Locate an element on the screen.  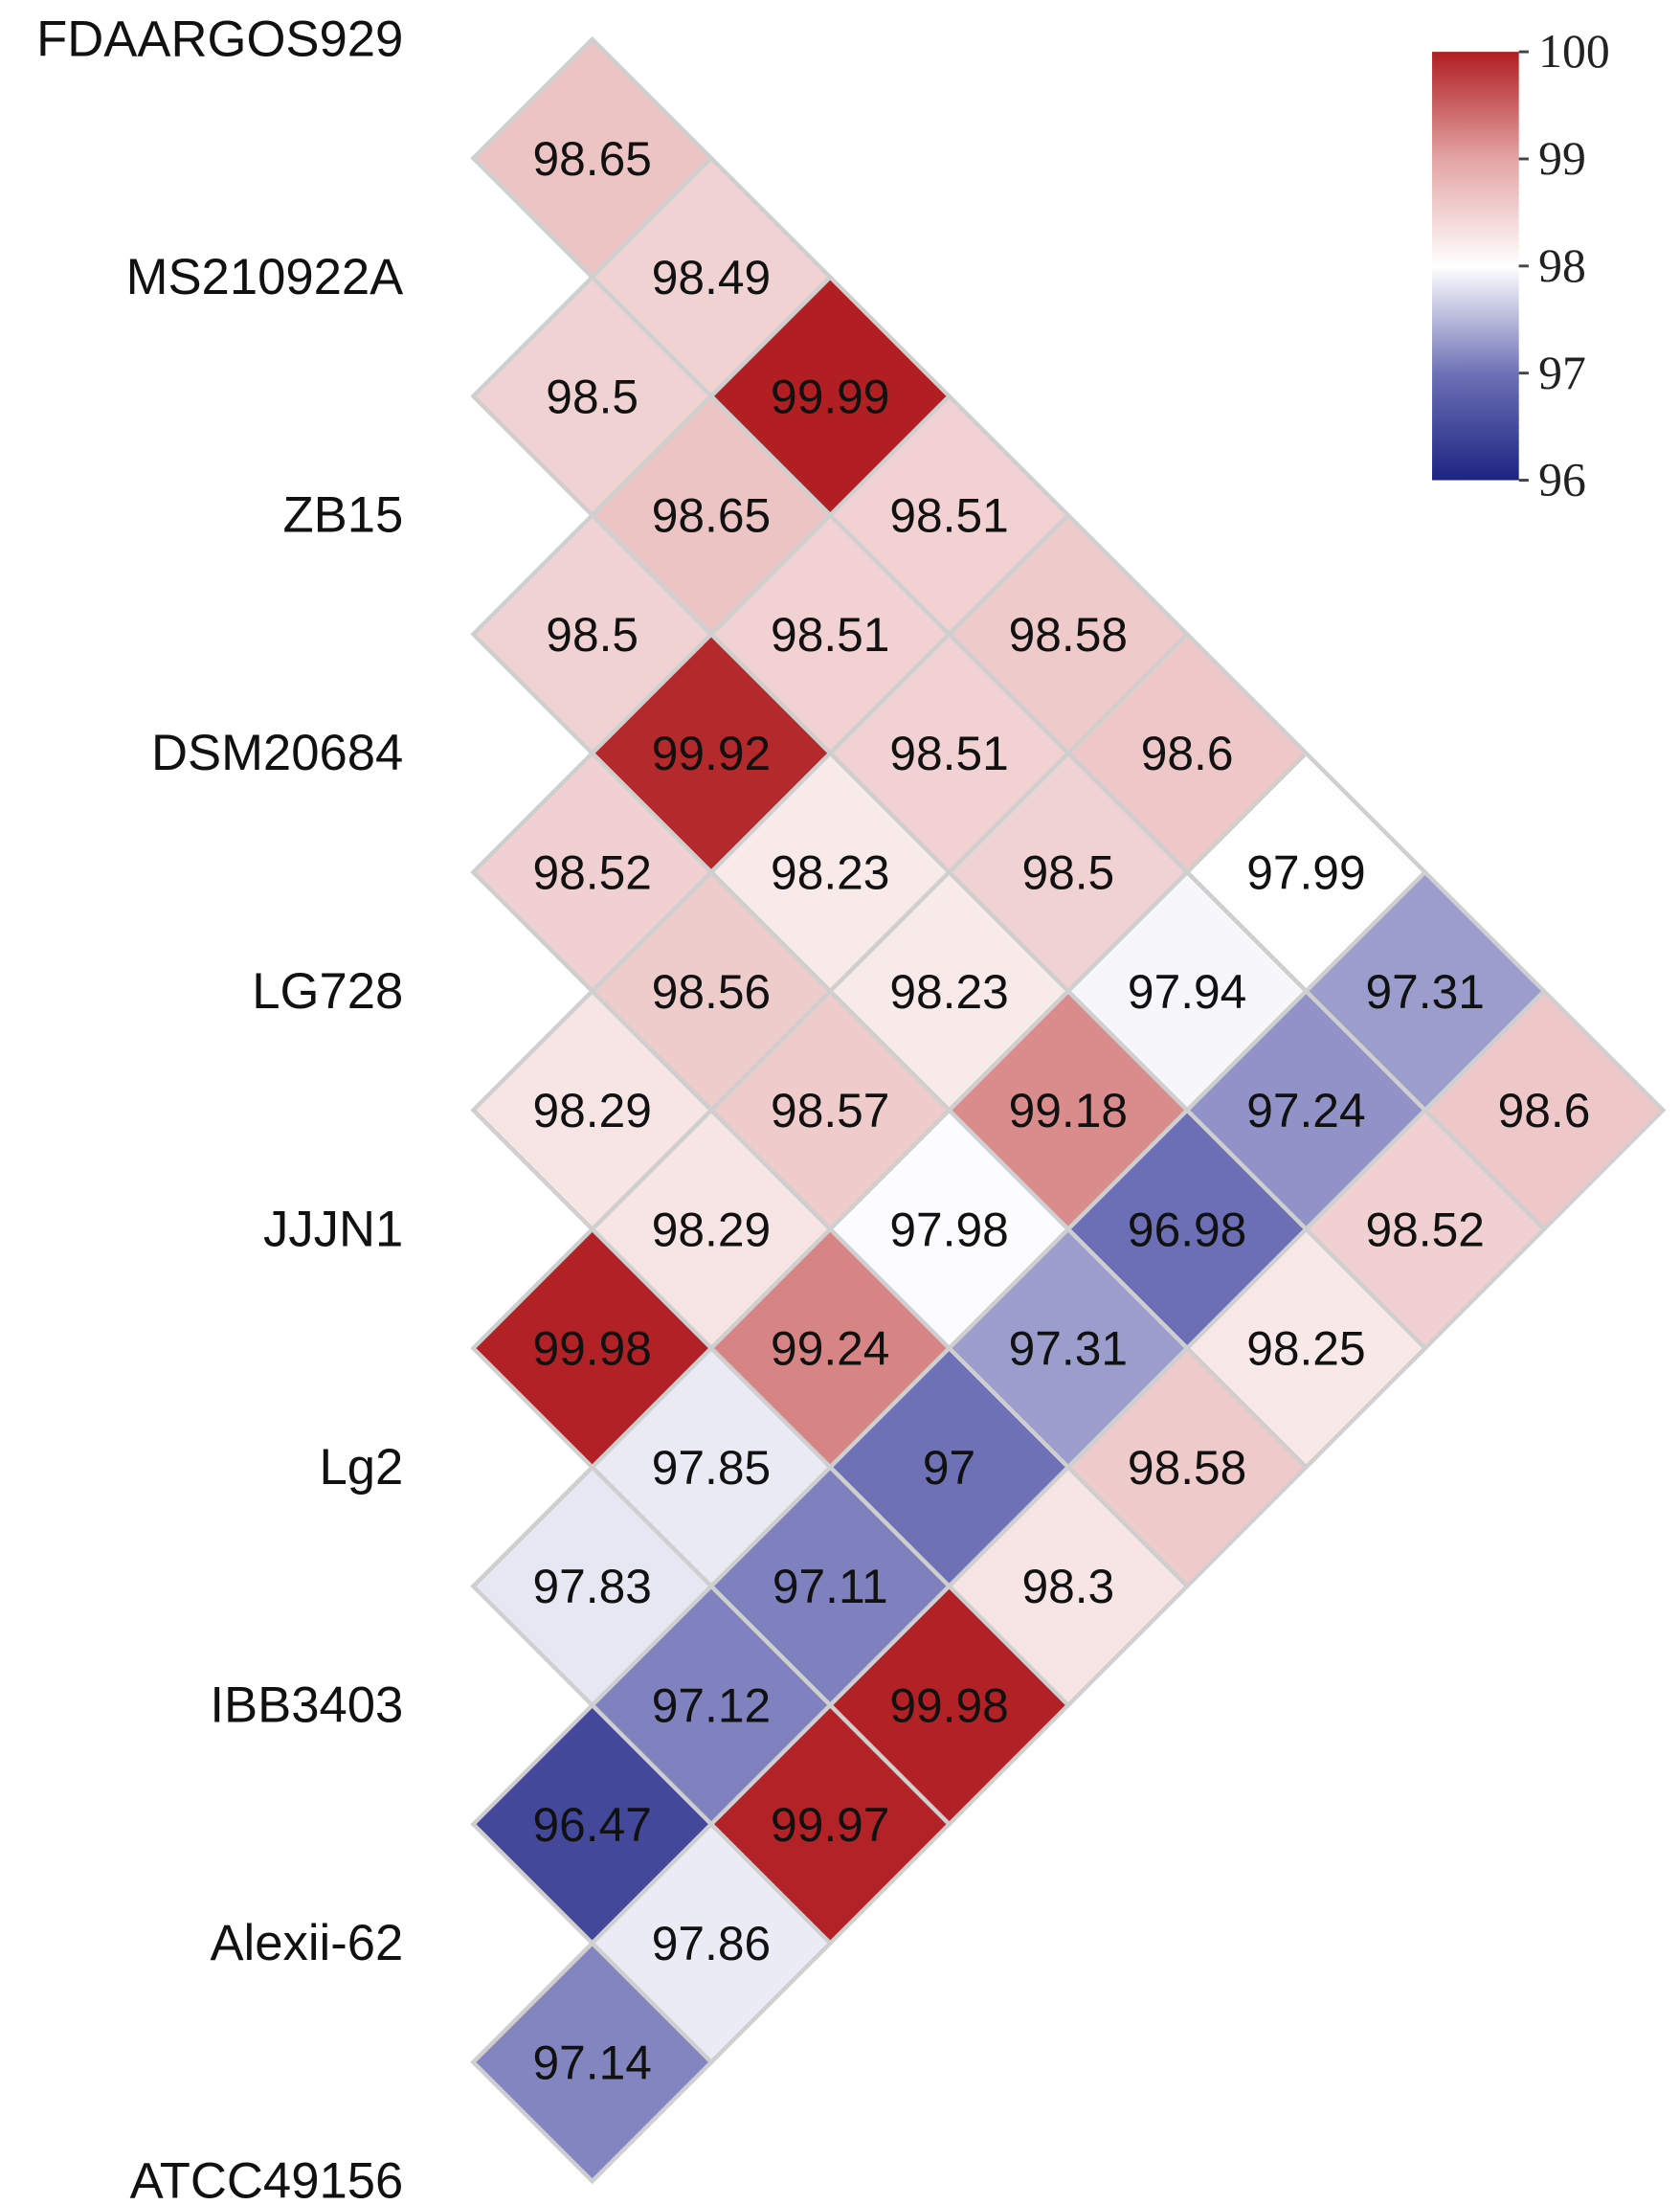
cell-value-label: 96.98 is located at coordinates (1187, 1230).